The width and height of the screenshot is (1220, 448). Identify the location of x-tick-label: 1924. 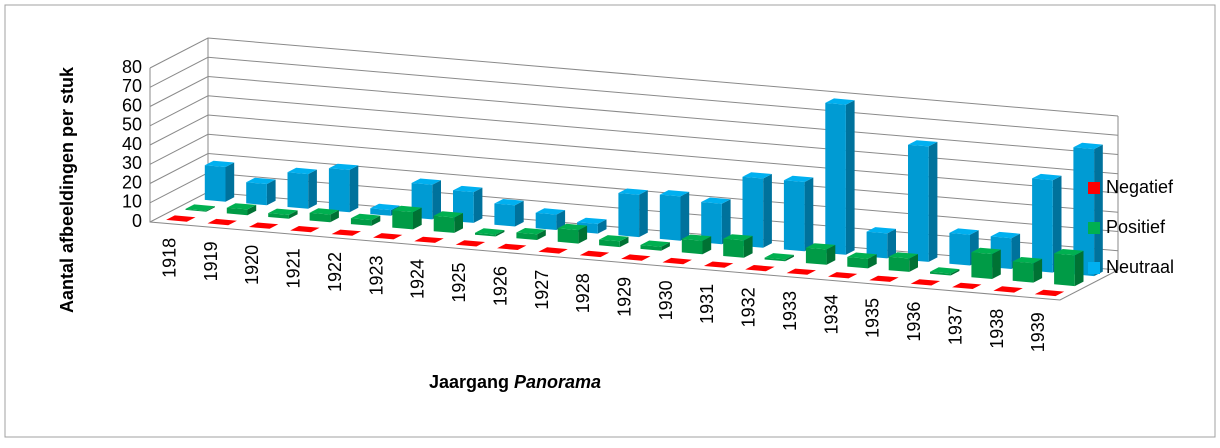
(418, 279).